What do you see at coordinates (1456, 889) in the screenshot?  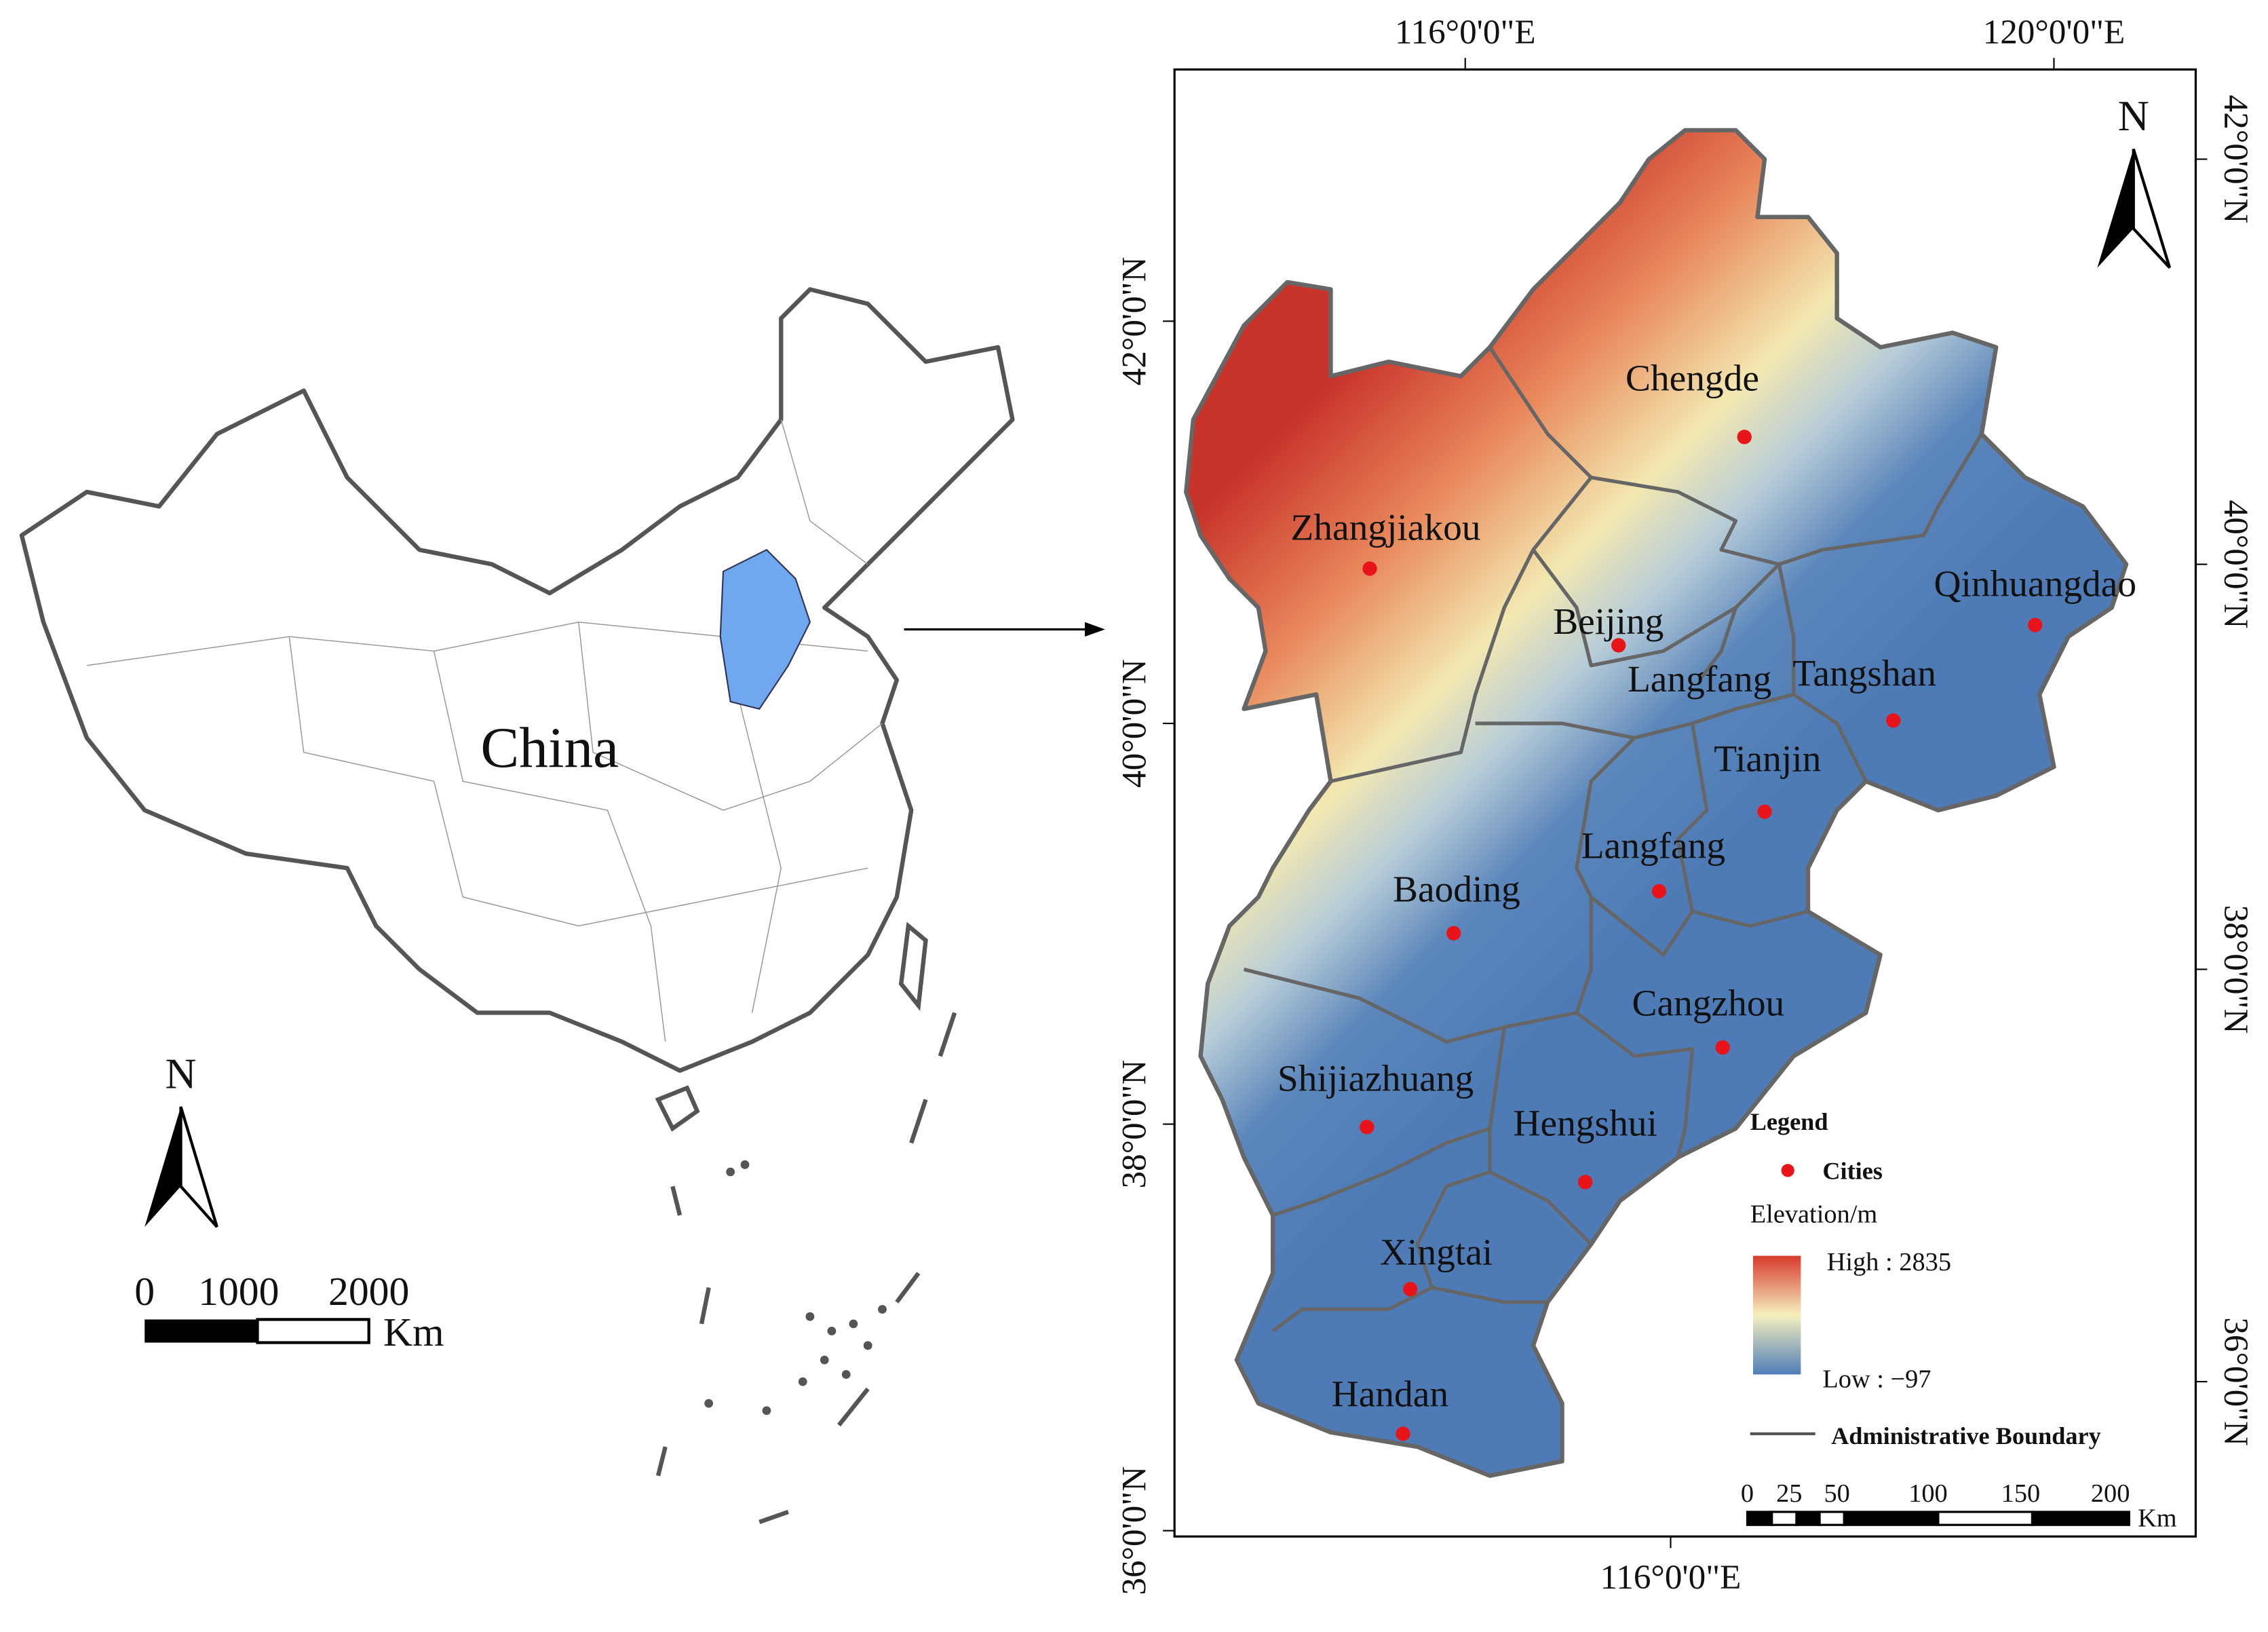 I see `city-label: Baoding` at bounding box center [1456, 889].